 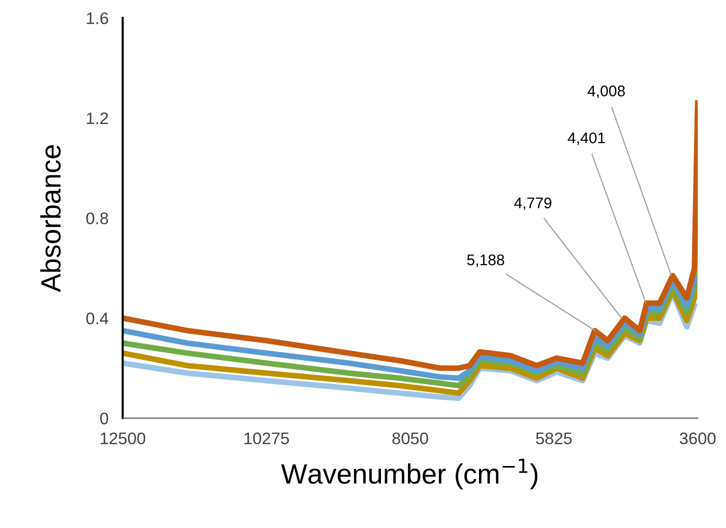 I want to click on x-axis-title: Wavenumber (cm$^{−1}$), so click(x=409, y=474).